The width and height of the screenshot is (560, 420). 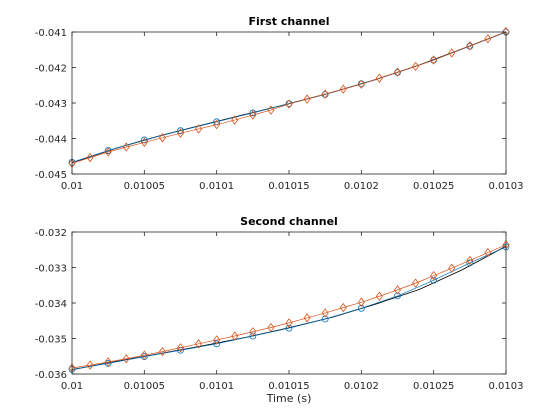 I want to click on chart-title: First channel, so click(x=288, y=21).